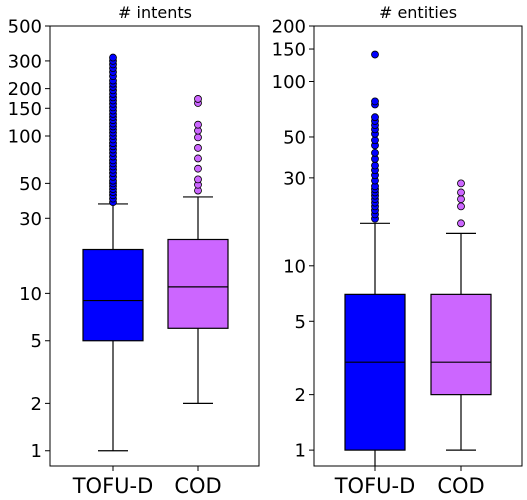  What do you see at coordinates (25, 61) in the screenshot?
I see `y-tick-label: 300` at bounding box center [25, 61].